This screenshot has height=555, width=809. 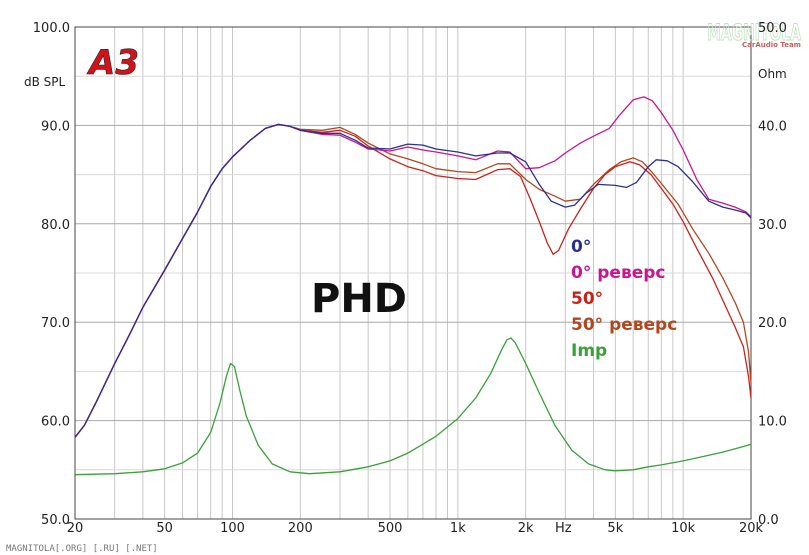 I want to click on legend-item-3: 50° реверс, so click(x=624, y=325).